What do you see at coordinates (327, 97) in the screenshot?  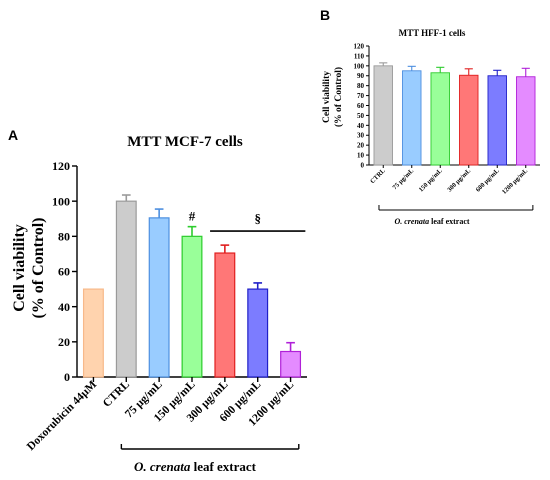 I see `chart-b-ylabel-line1: Cell viability` at bounding box center [327, 97].